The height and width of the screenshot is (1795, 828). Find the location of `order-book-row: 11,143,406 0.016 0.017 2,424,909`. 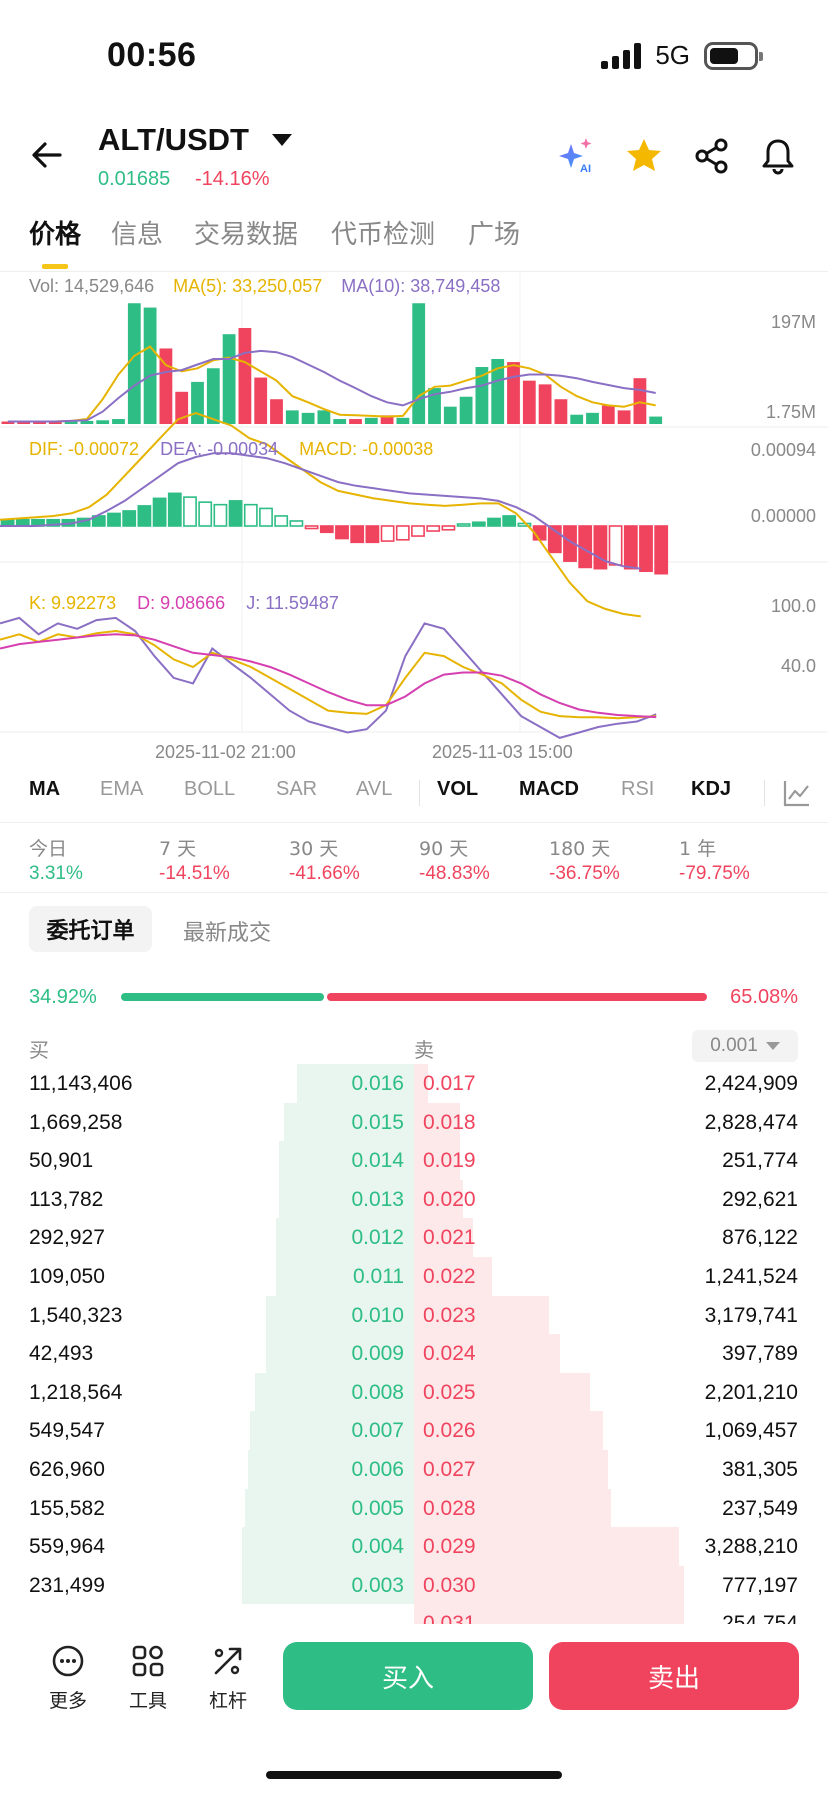

order-book-row: 11,143,406 0.016 0.017 2,424,909 is located at coordinates (414, 1083).